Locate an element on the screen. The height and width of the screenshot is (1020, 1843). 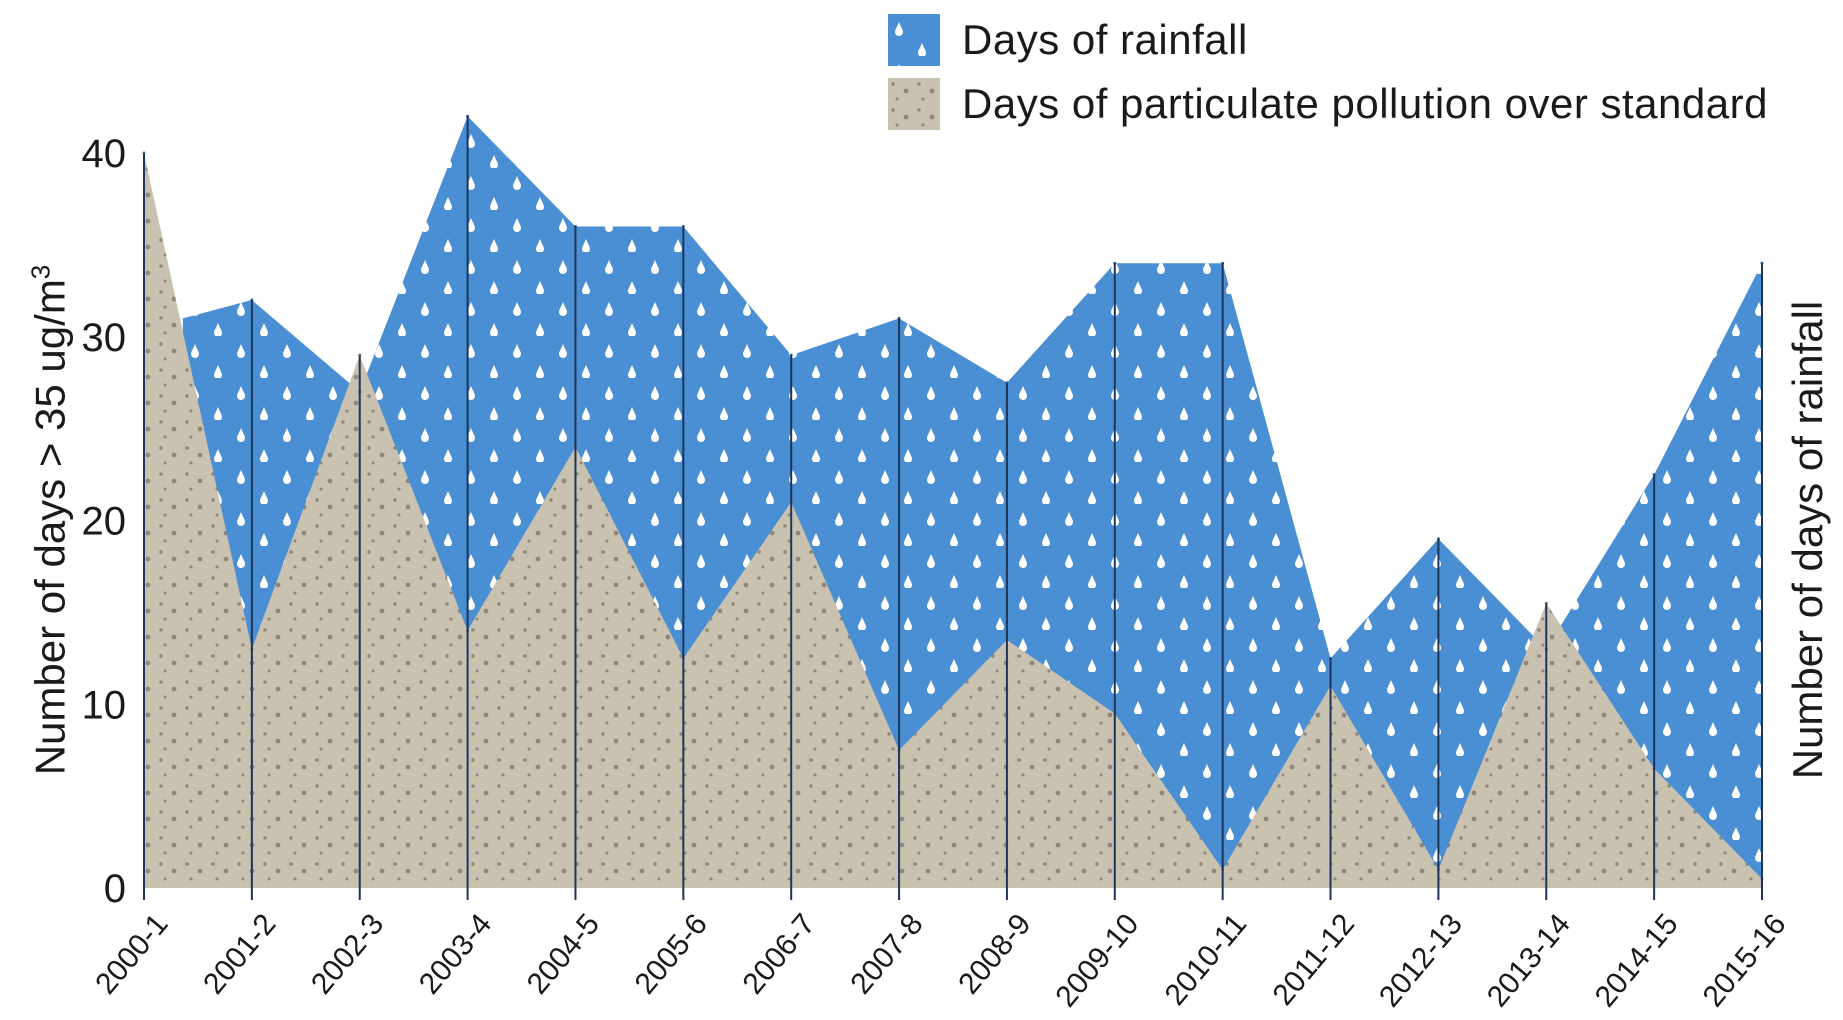
x-tick-label: 2005-6 is located at coordinates (671, 954).